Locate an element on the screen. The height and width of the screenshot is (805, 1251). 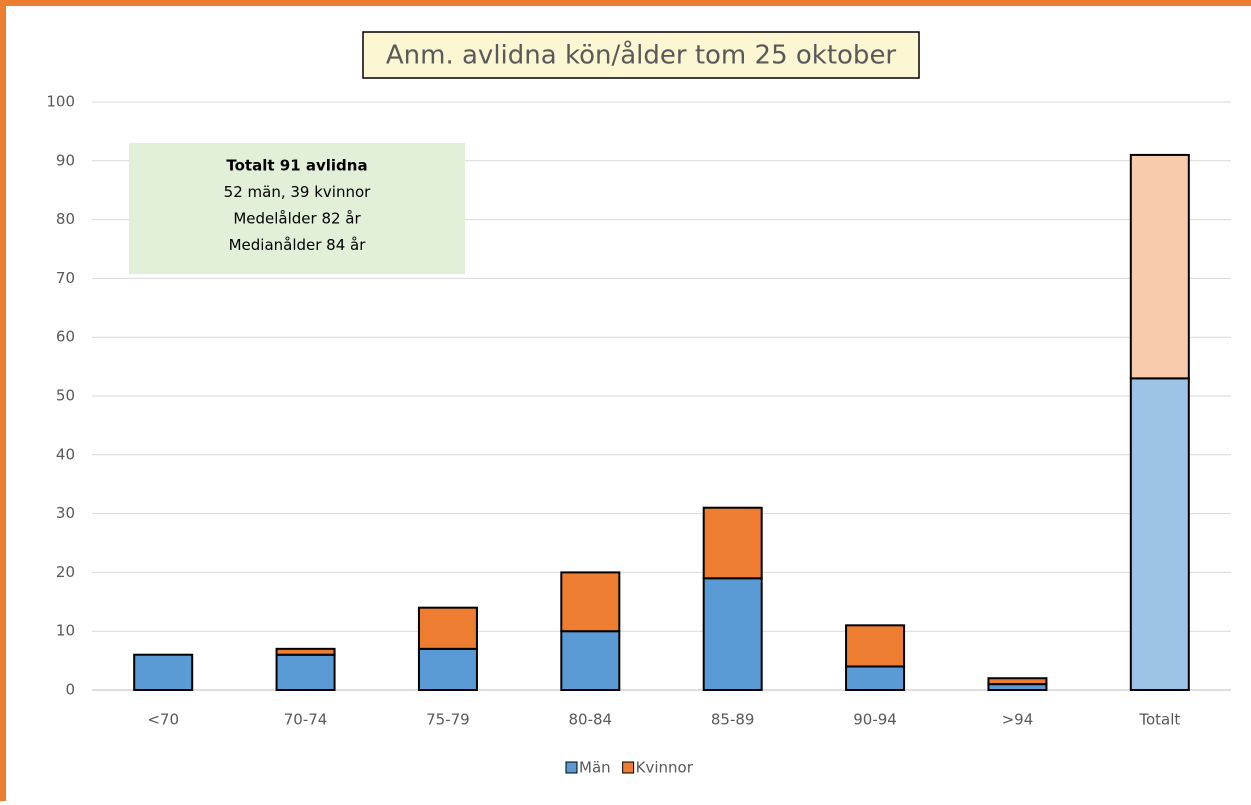
x-tick-label: <70 is located at coordinates (163, 720).